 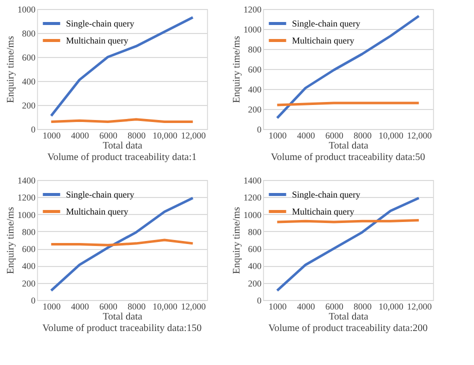 What do you see at coordinates (122, 157) in the screenshot?
I see `text: Volume of product traceability data:1` at bounding box center [122, 157].